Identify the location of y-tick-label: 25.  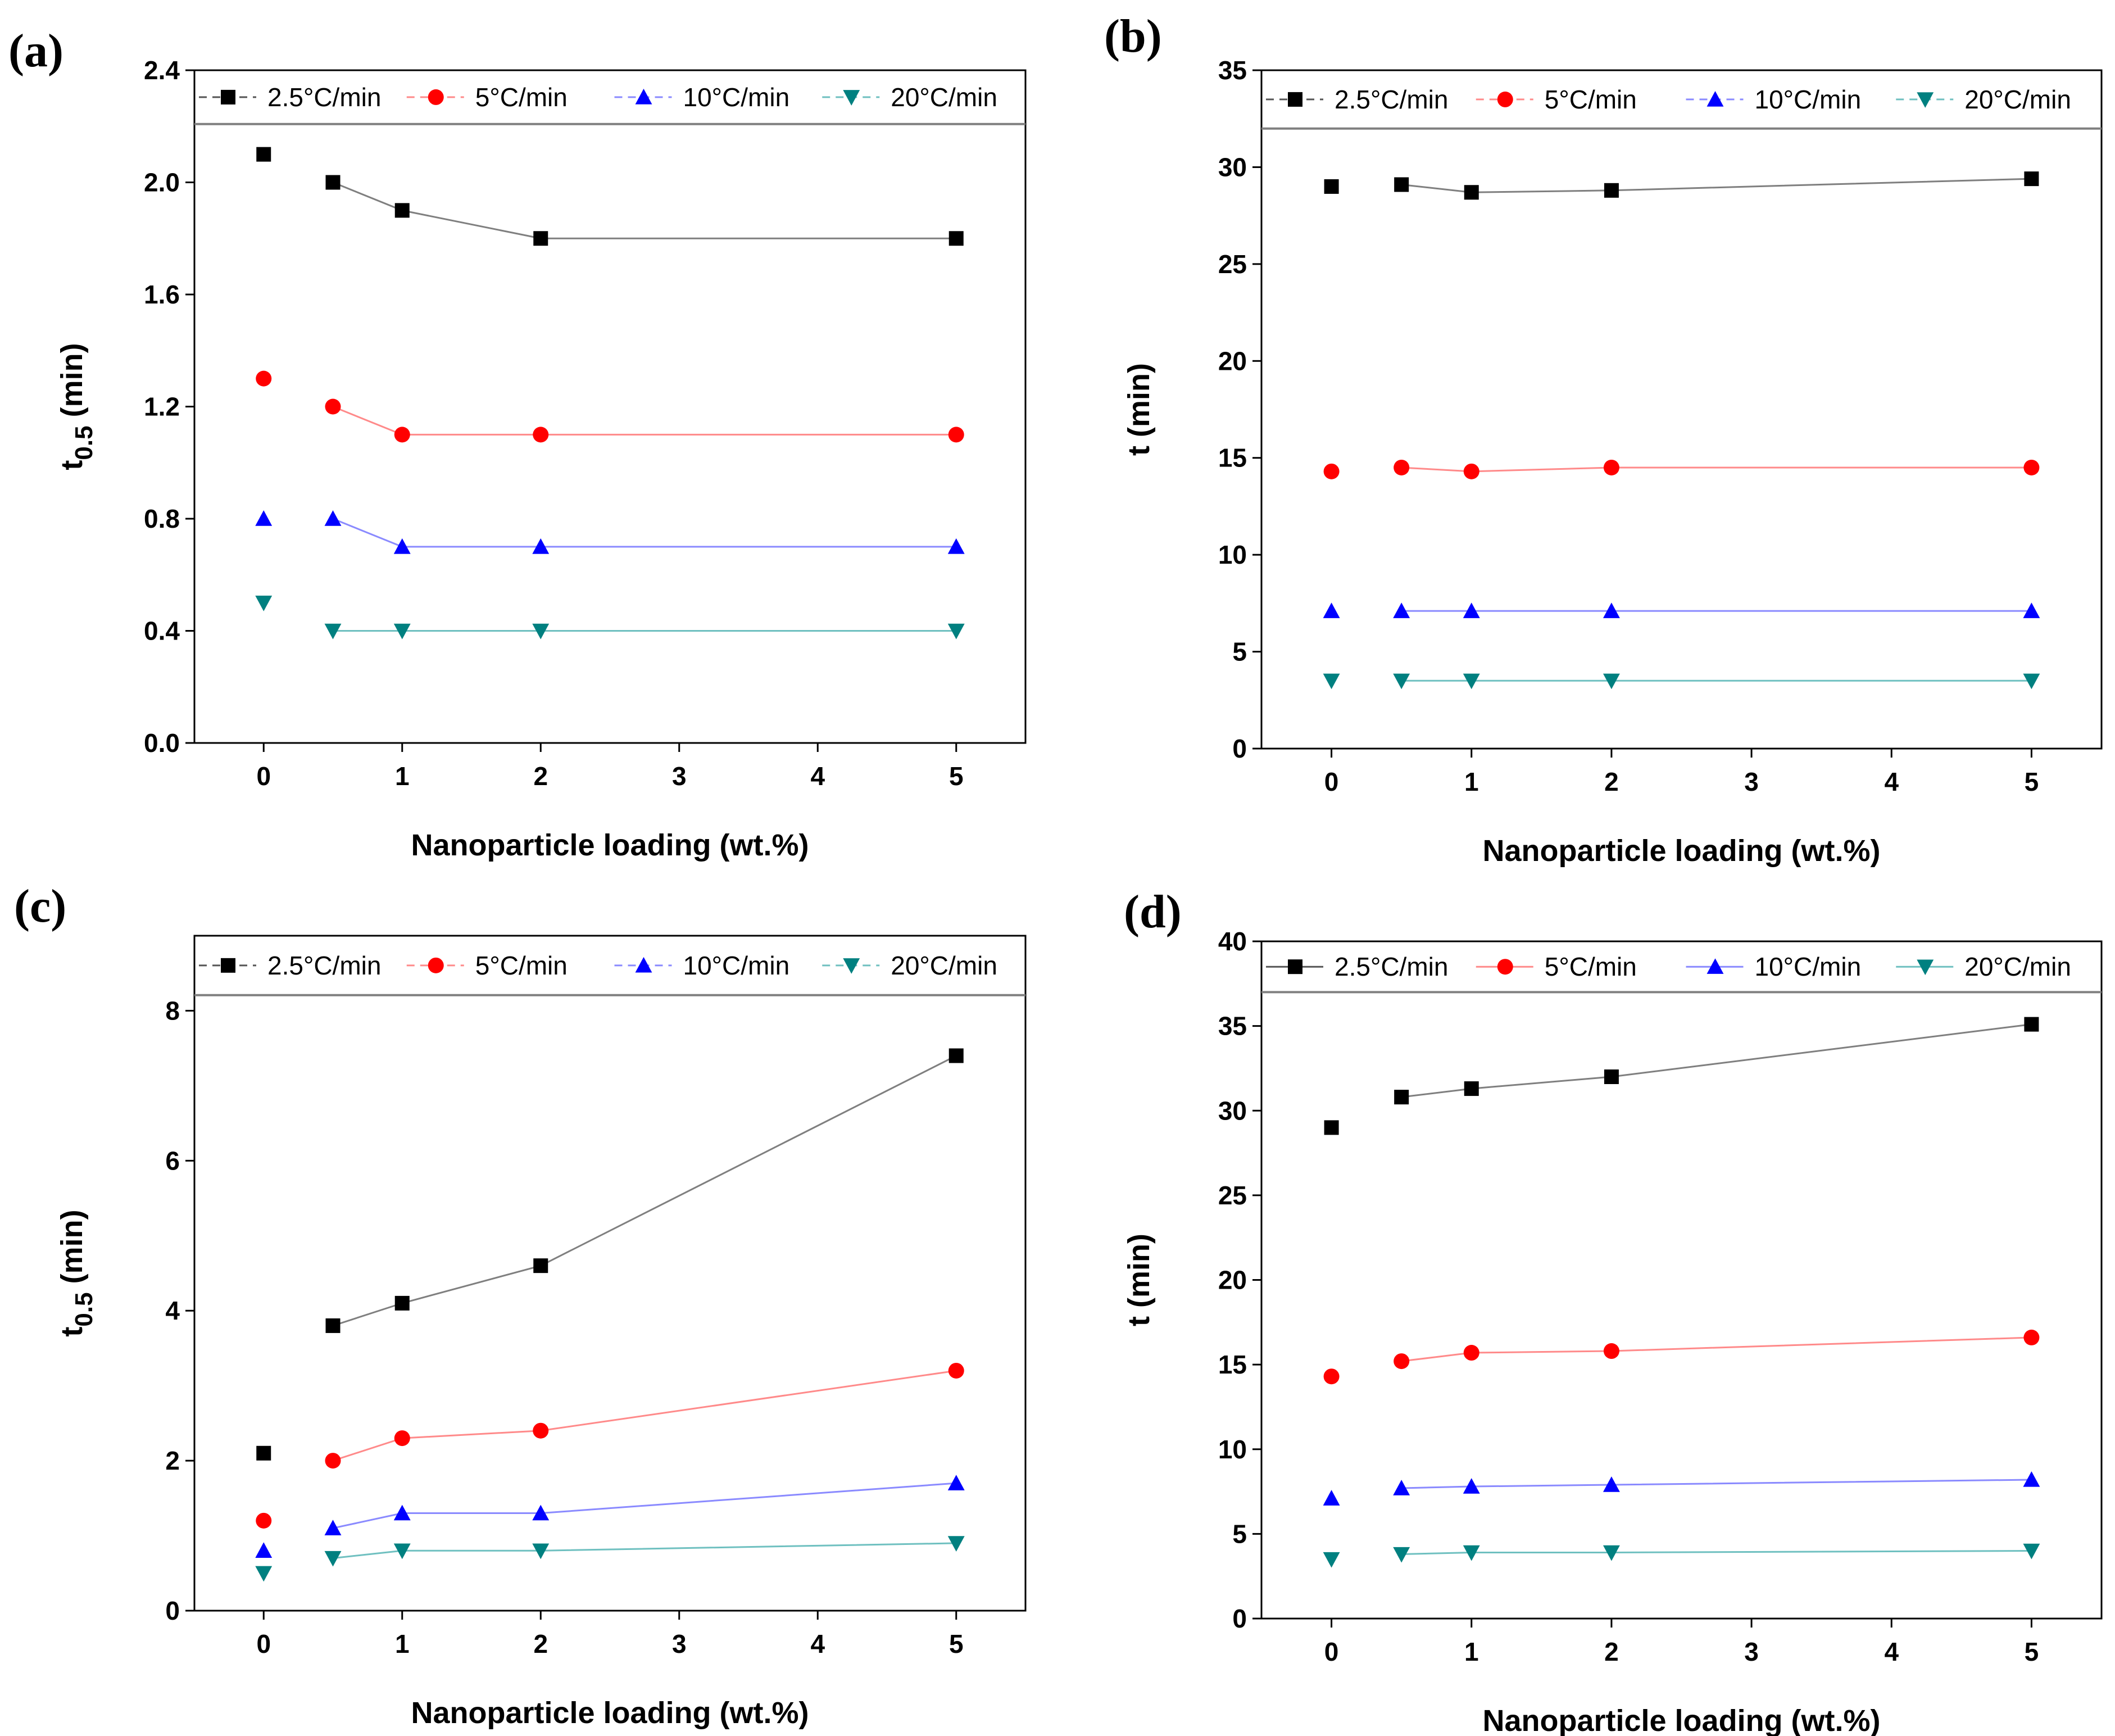
(1232, 264).